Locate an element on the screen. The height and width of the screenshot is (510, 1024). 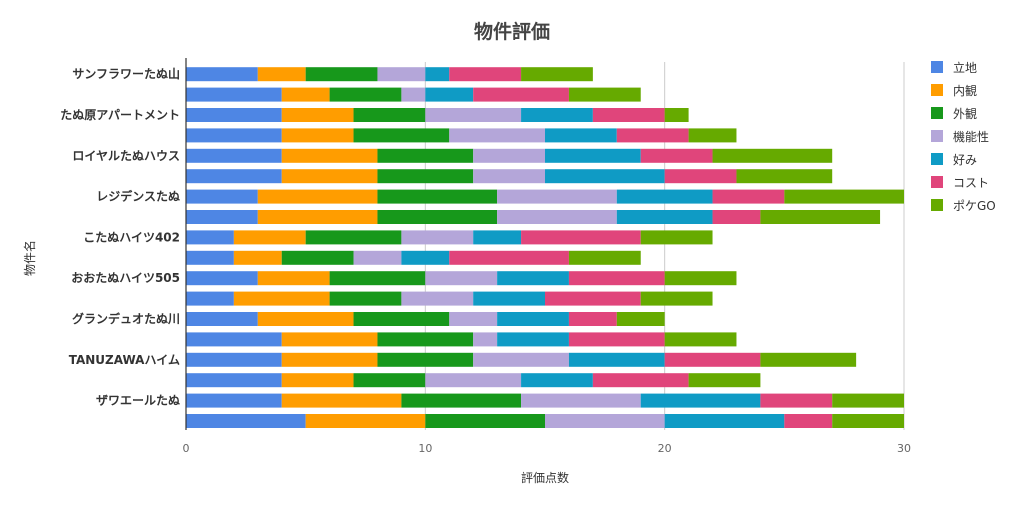
x-axis-title: 評価点数 is located at coordinates (545, 477).